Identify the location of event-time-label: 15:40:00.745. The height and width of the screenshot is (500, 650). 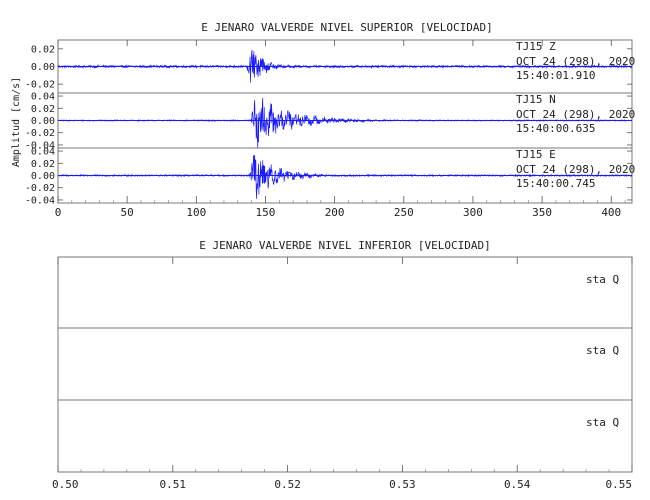
(555, 183).